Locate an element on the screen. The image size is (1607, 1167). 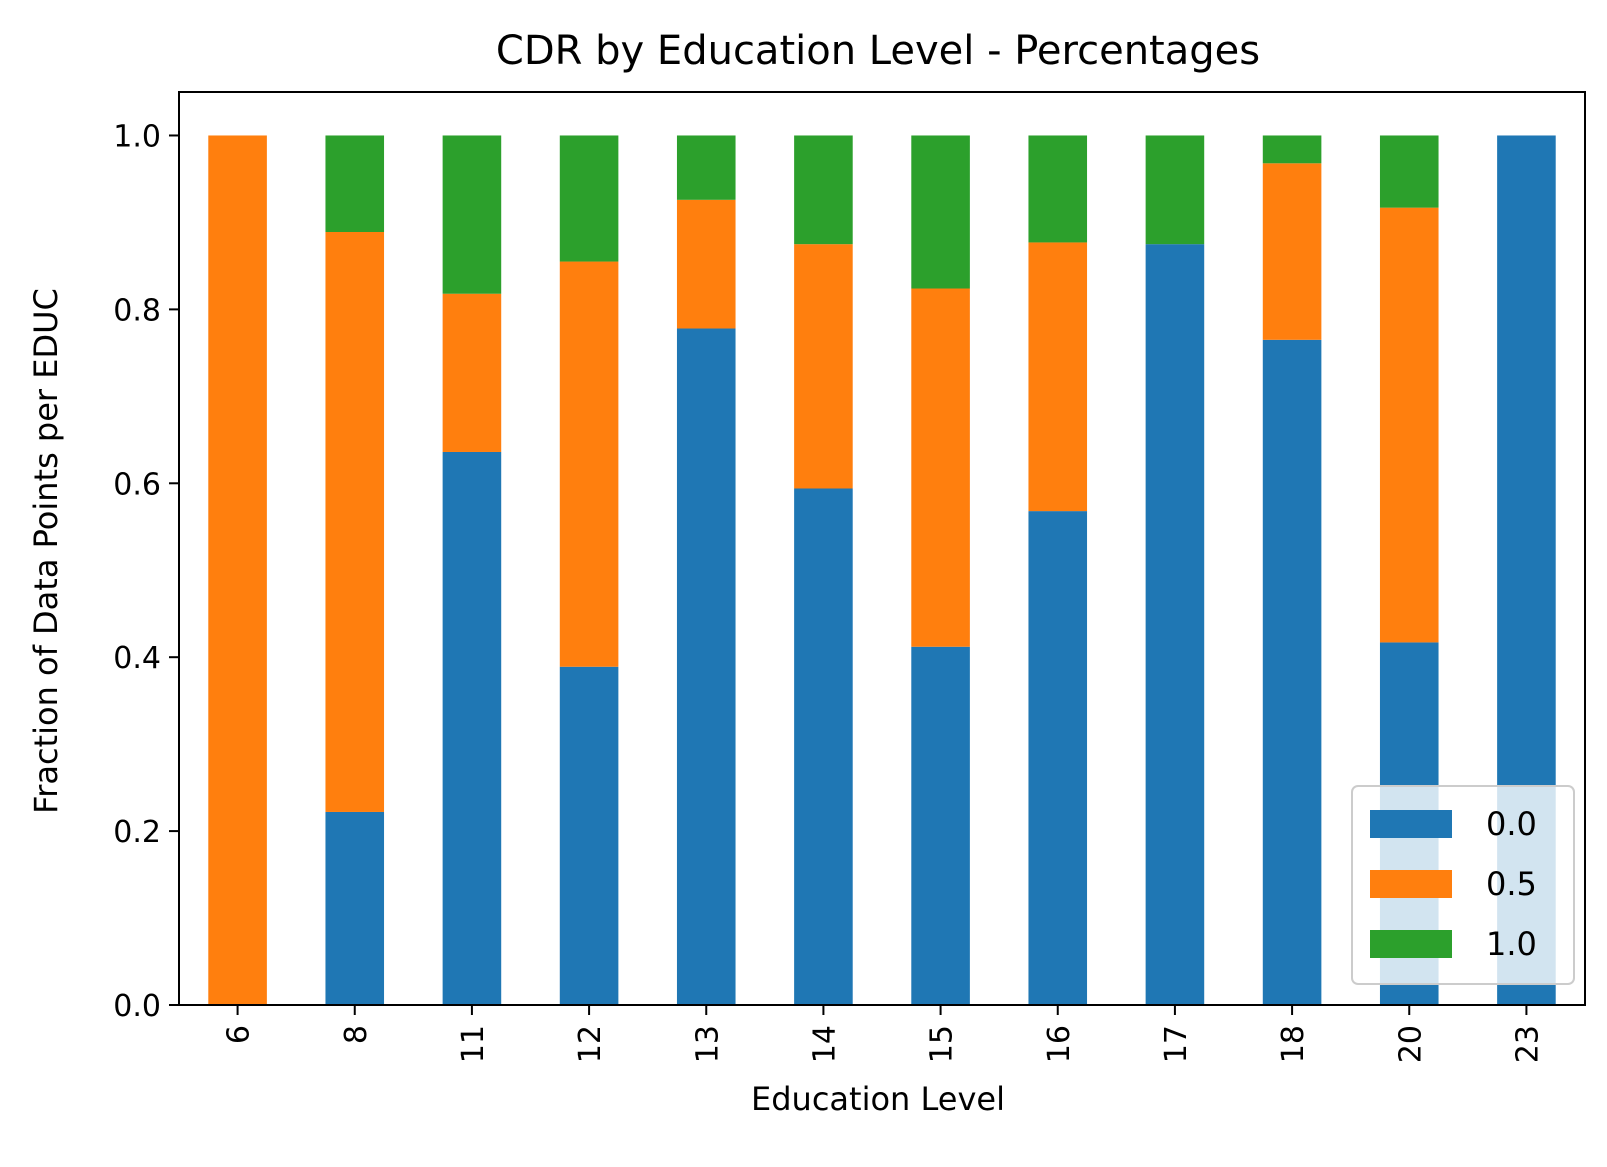
x-tick-label: 6 is located at coordinates (239, 1034).